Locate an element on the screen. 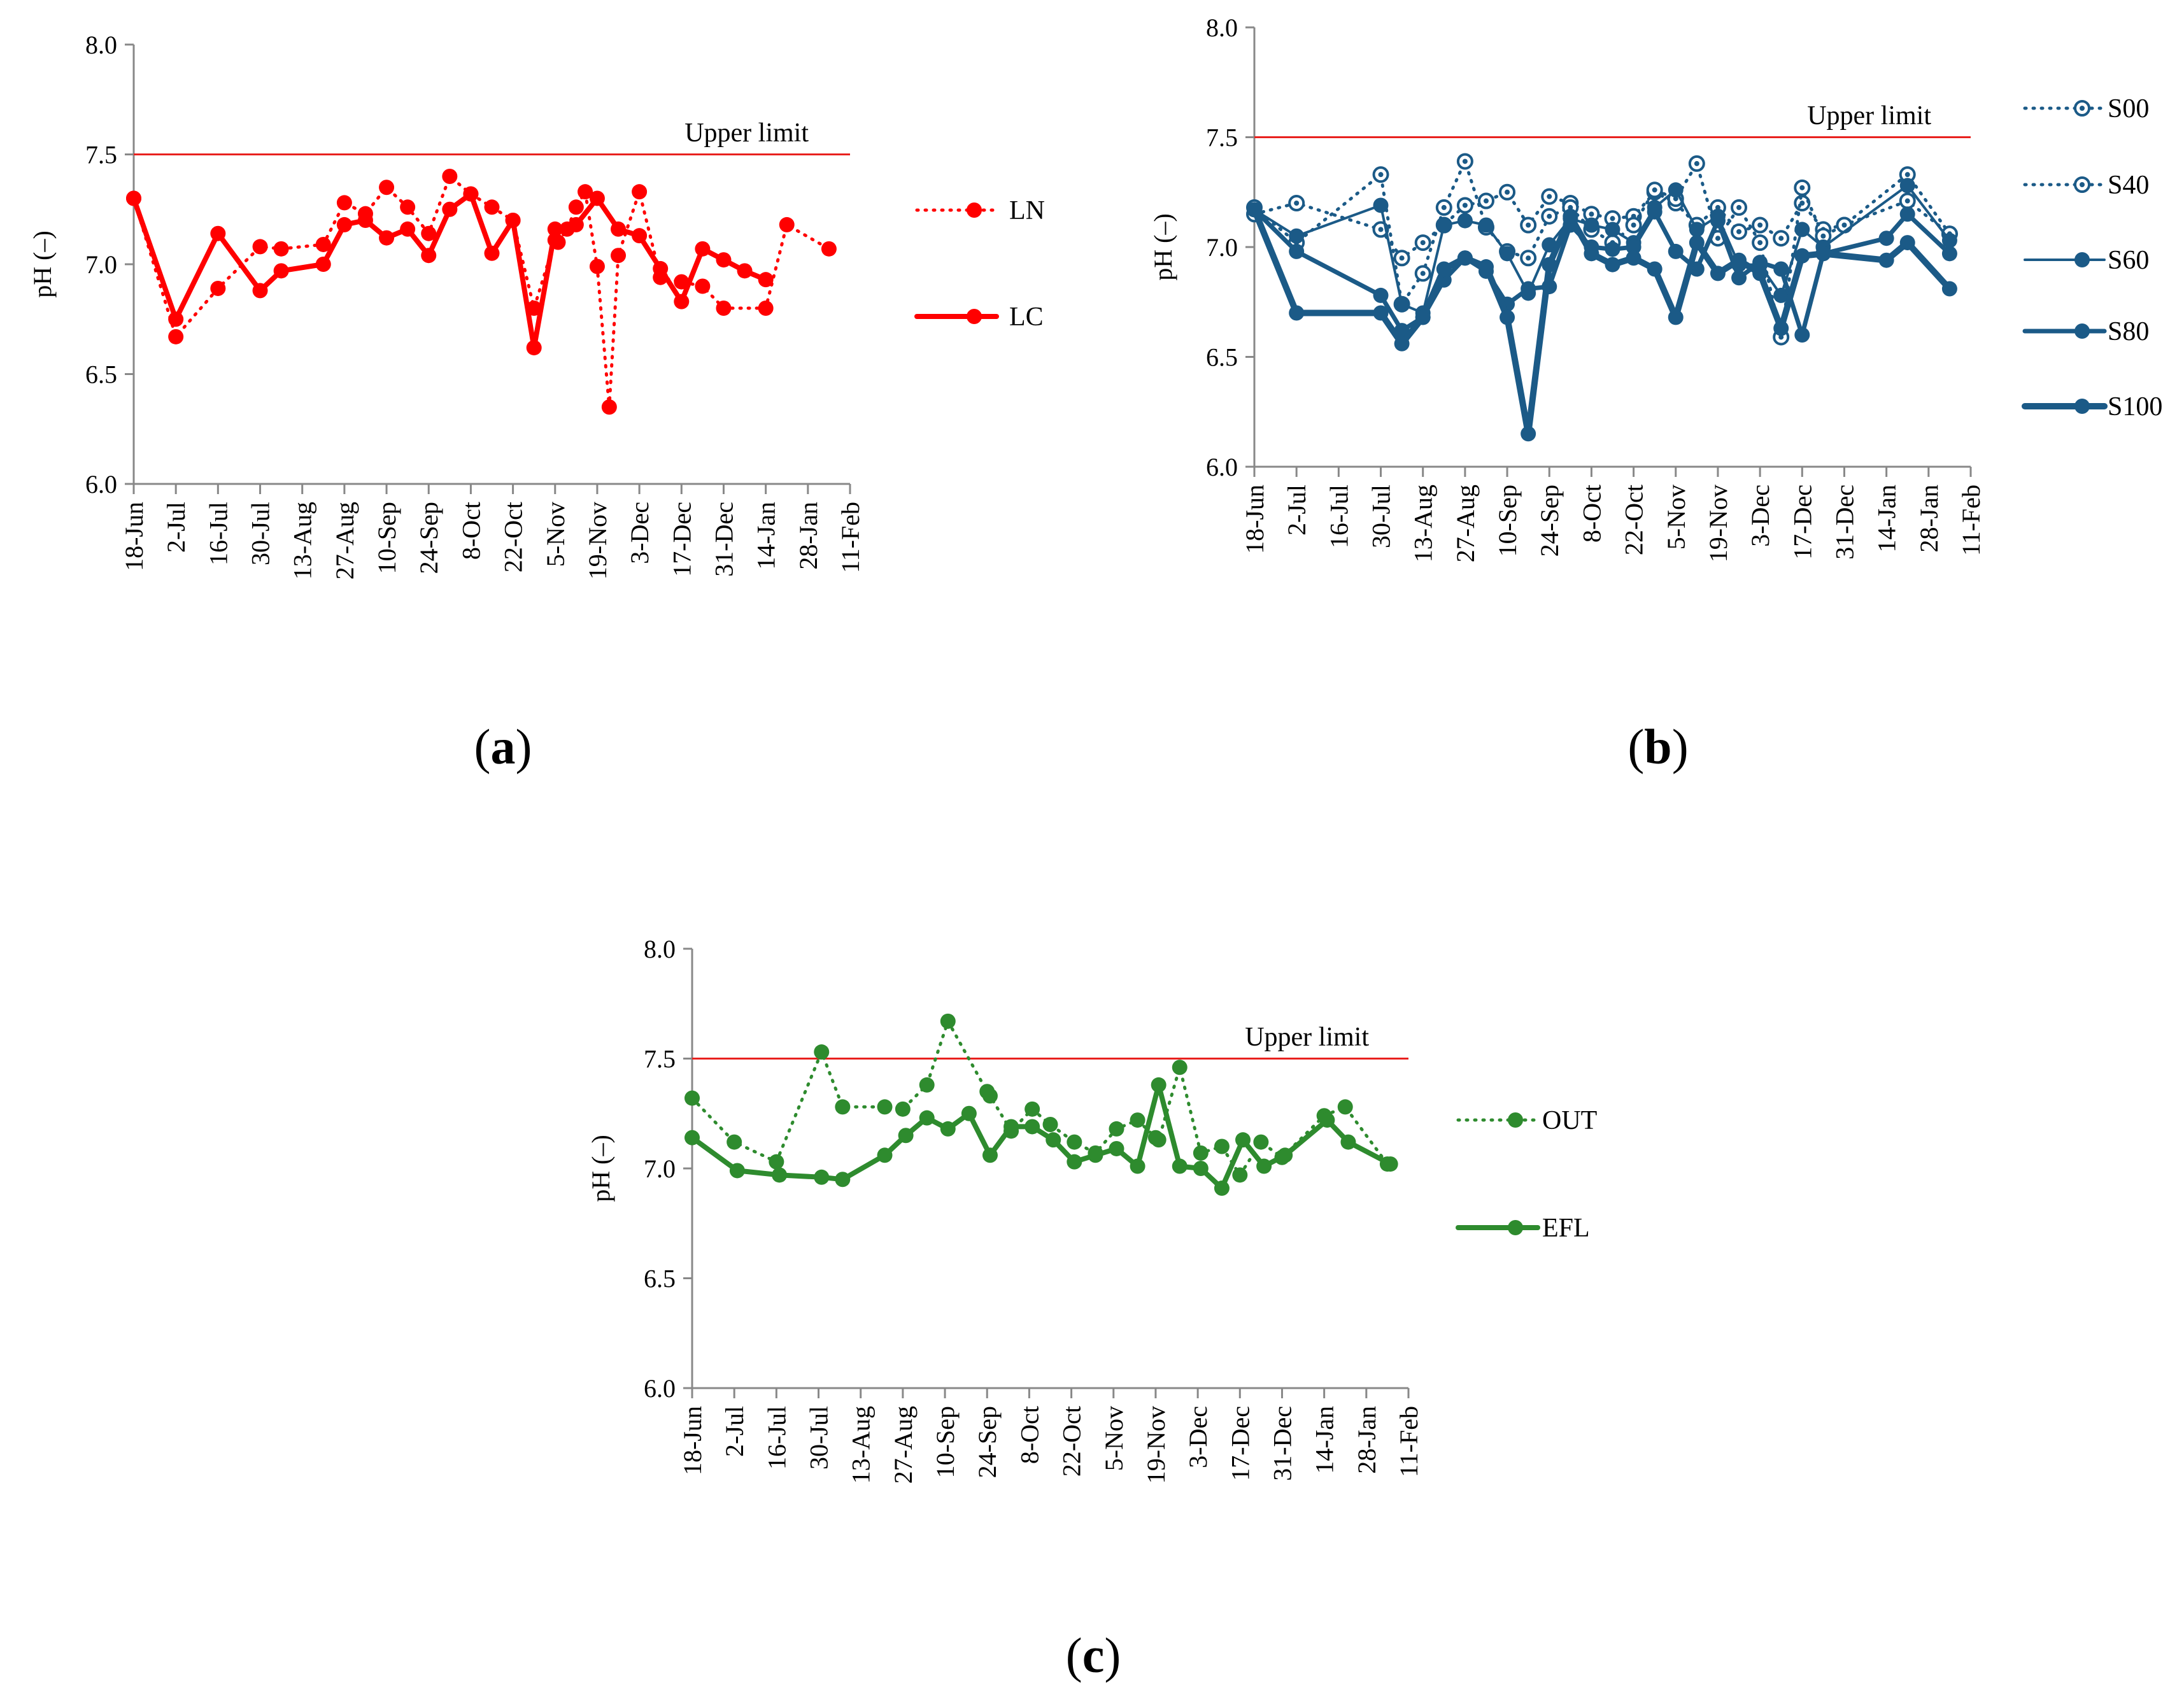  y-tick-label: 7.5 is located at coordinates (1222, 138).